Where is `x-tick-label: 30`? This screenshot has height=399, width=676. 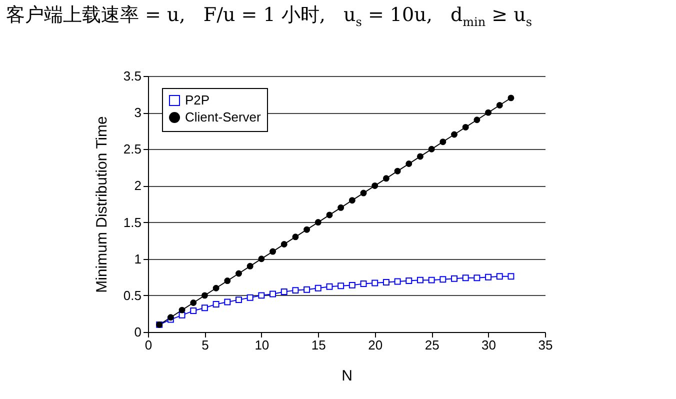
x-tick-label: 30 is located at coordinates (489, 345).